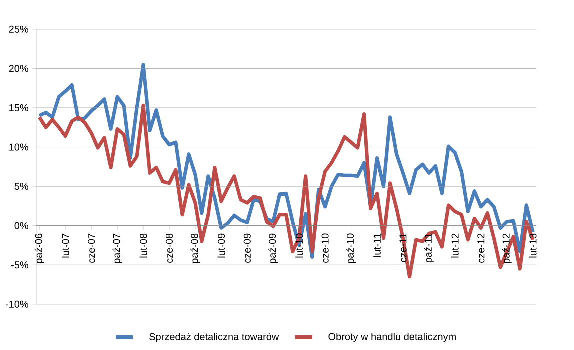 The width and height of the screenshot is (574, 350). Describe the element at coordinates (351, 249) in the screenshot. I see `x-tick-label: paź-10` at that location.